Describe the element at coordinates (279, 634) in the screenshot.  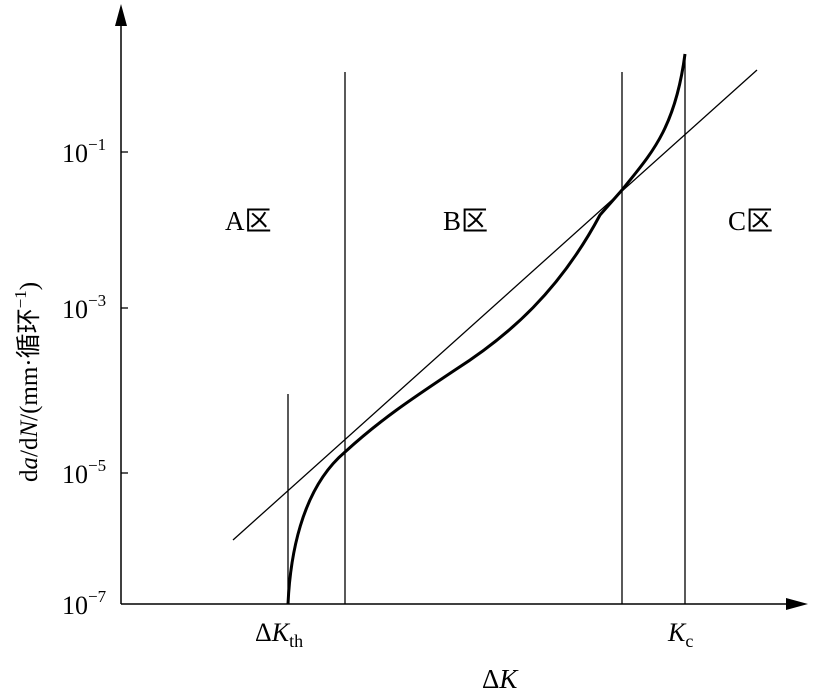
I see `delta-k-threshold-label: ΔKth` at that location.